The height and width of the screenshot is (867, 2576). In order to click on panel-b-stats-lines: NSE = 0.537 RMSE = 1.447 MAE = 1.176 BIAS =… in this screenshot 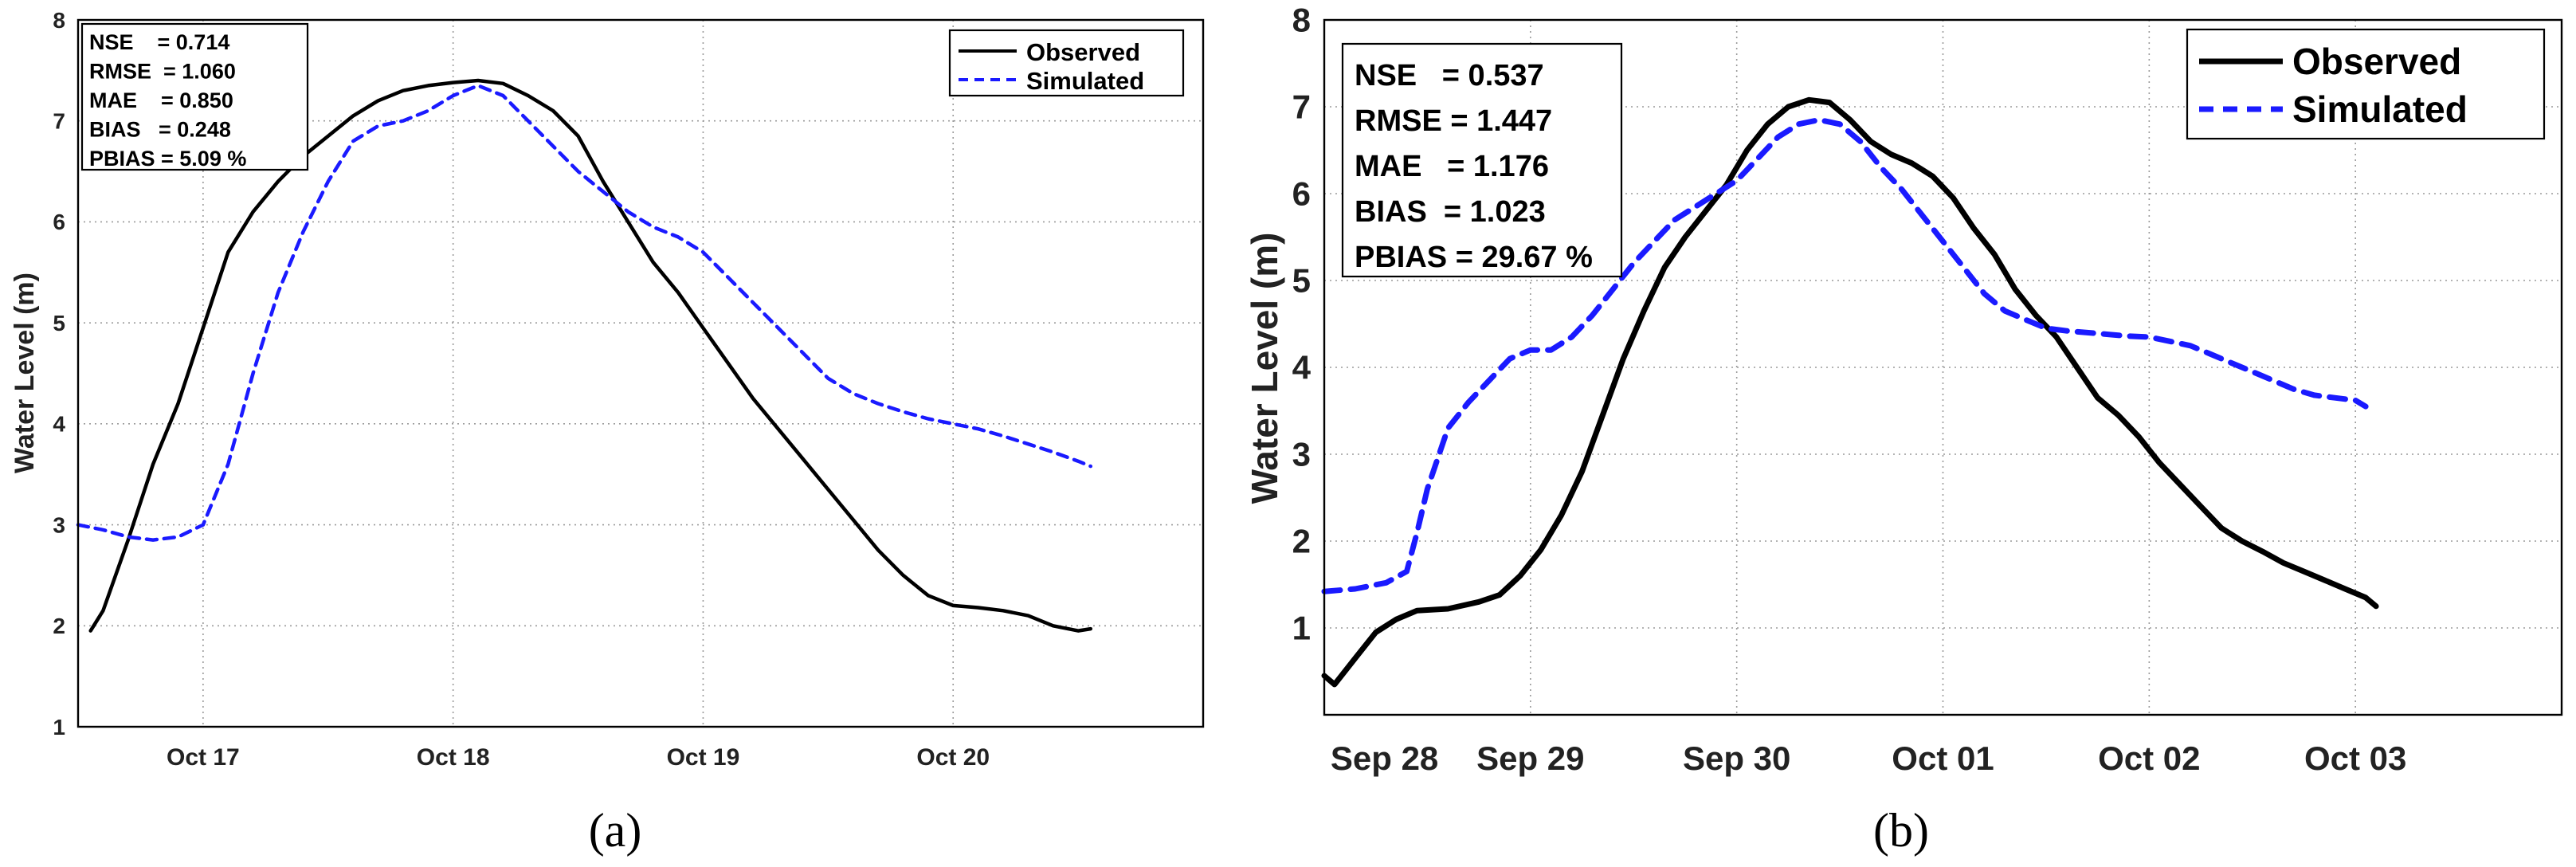, I will do `click(1474, 166)`.